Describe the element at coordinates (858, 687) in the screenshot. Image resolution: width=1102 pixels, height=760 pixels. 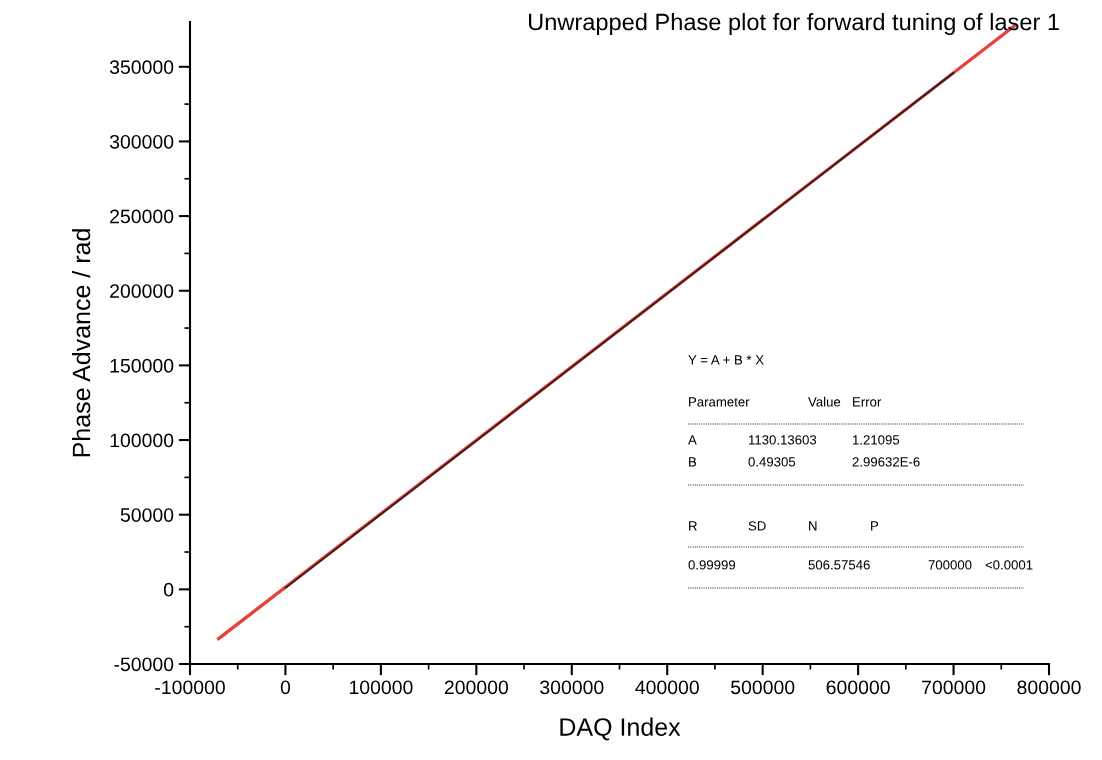
I see `x-tick-label: 600000` at that location.